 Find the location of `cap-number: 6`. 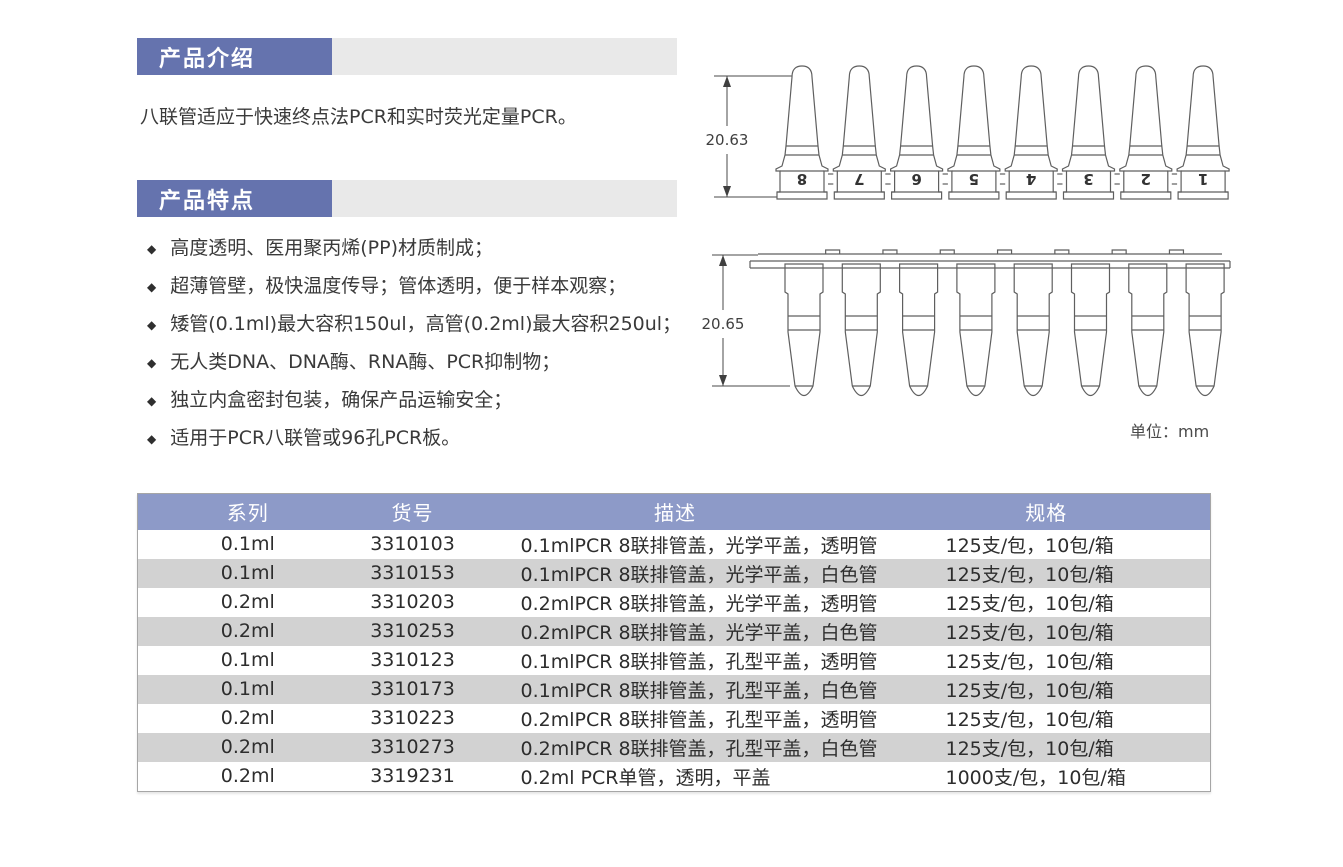

cap-number: 6 is located at coordinates (916, 179).